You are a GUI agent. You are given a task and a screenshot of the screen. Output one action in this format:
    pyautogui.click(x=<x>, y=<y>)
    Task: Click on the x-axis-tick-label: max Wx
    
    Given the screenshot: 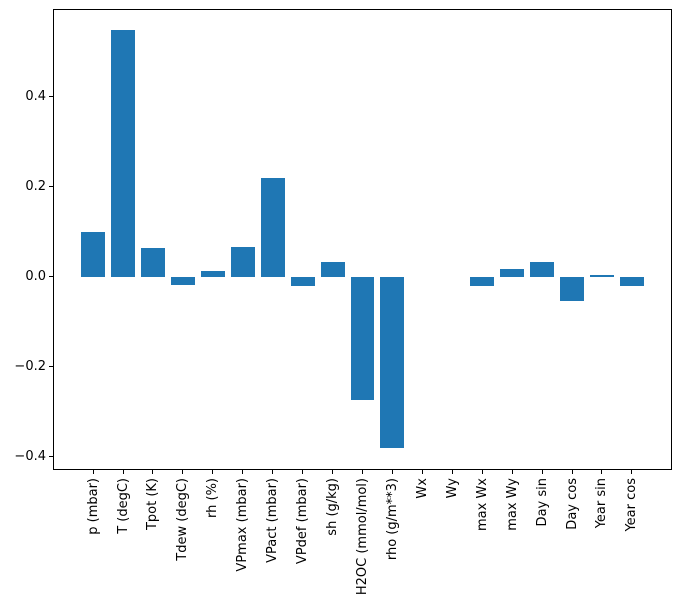 What is the action you would take?
    pyautogui.click(x=482, y=505)
    